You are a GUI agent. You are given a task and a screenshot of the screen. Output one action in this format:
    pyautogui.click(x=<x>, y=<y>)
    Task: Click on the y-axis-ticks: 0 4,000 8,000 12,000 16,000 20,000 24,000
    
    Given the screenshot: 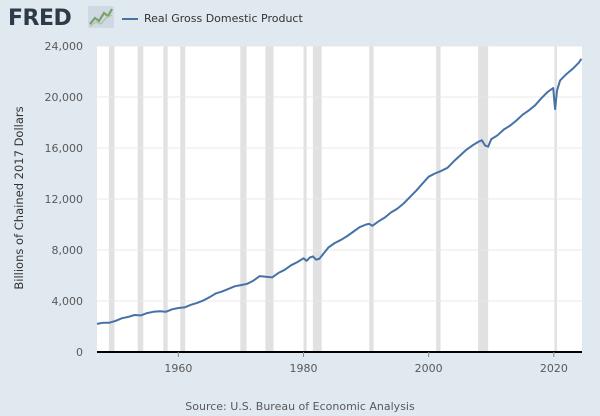 What is the action you would take?
    pyautogui.click(x=64, y=199)
    